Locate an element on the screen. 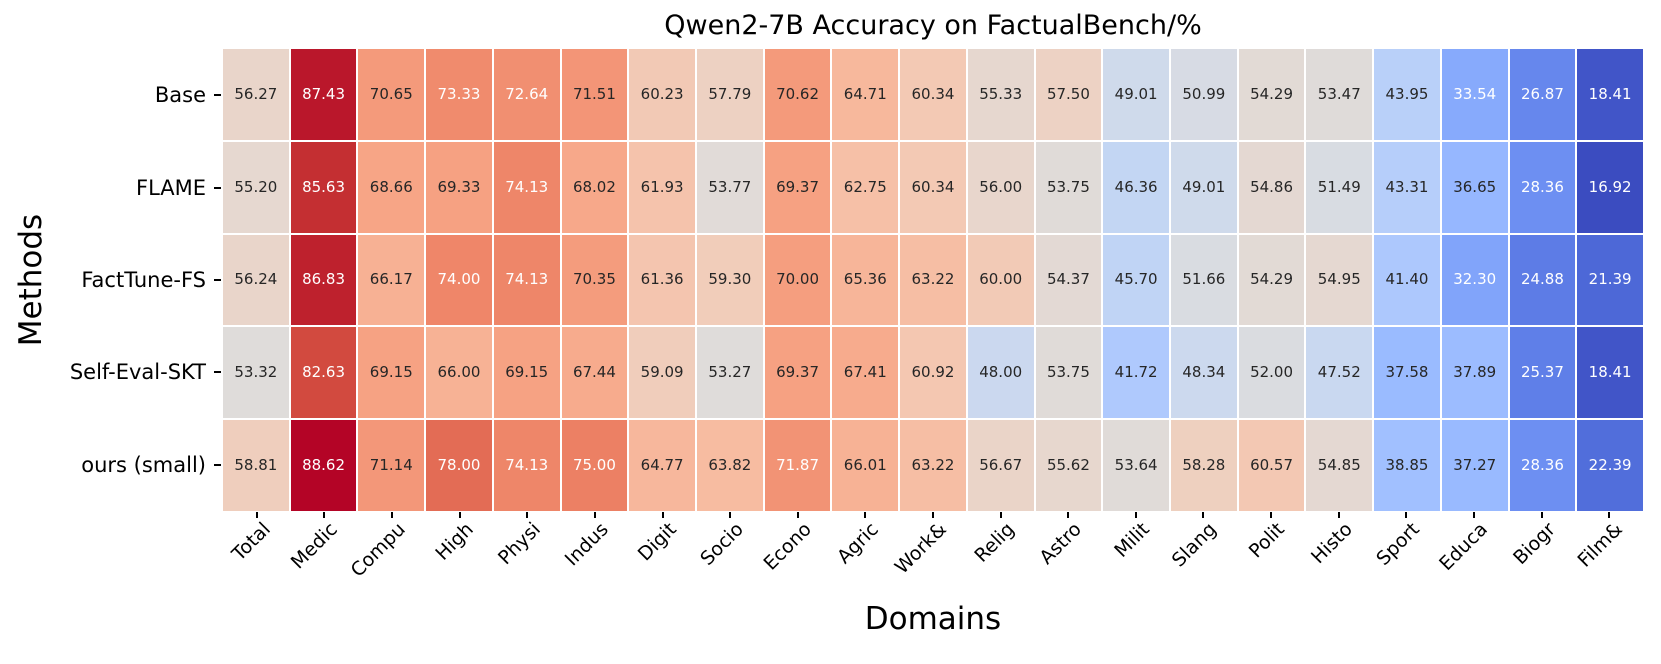  heatmap-cell: 32.30 is located at coordinates (1474, 280).